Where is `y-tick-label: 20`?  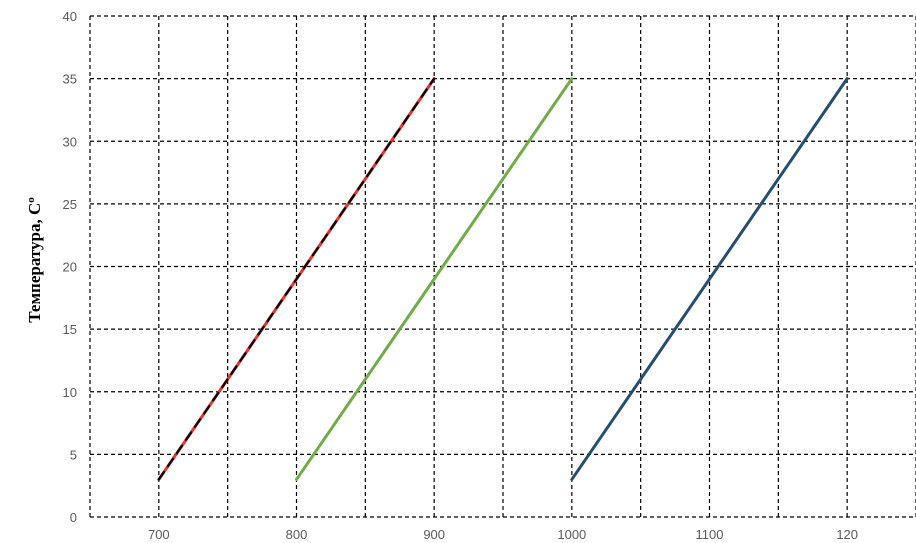 y-tick-label: 20 is located at coordinates (70, 267).